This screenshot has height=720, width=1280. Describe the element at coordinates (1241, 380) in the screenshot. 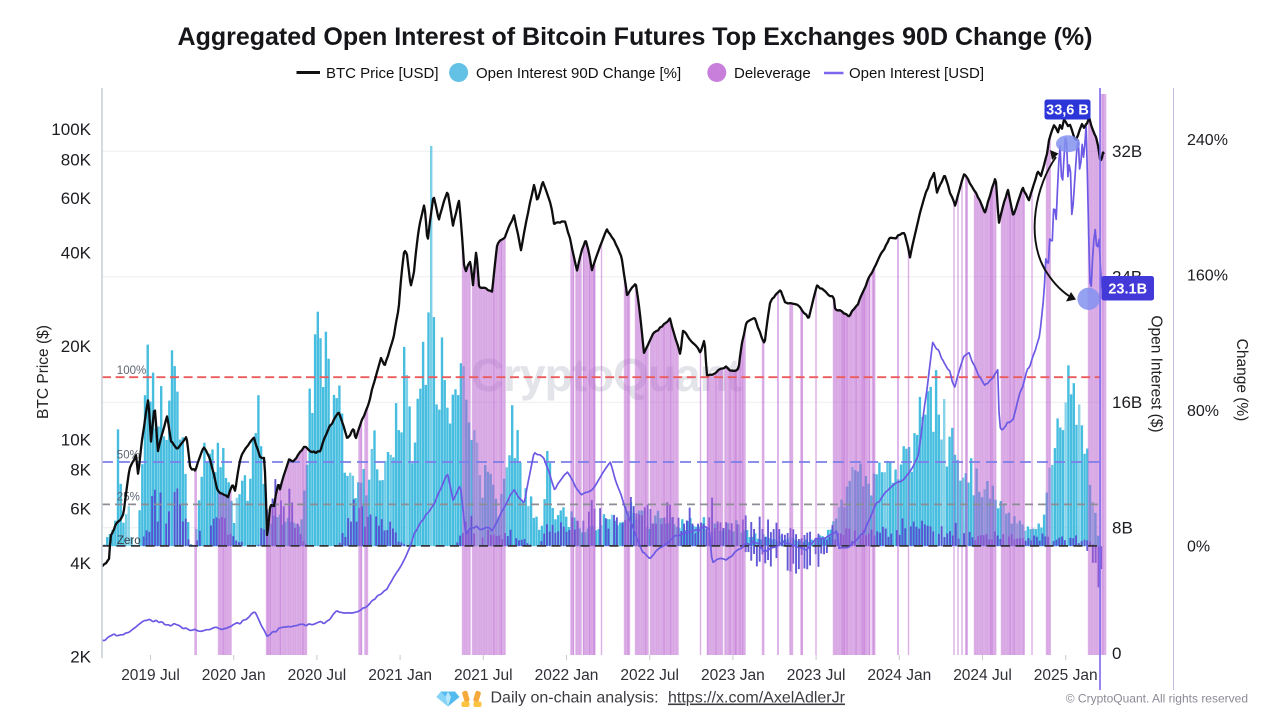

I see `svg-text: Change (%)` at that location.